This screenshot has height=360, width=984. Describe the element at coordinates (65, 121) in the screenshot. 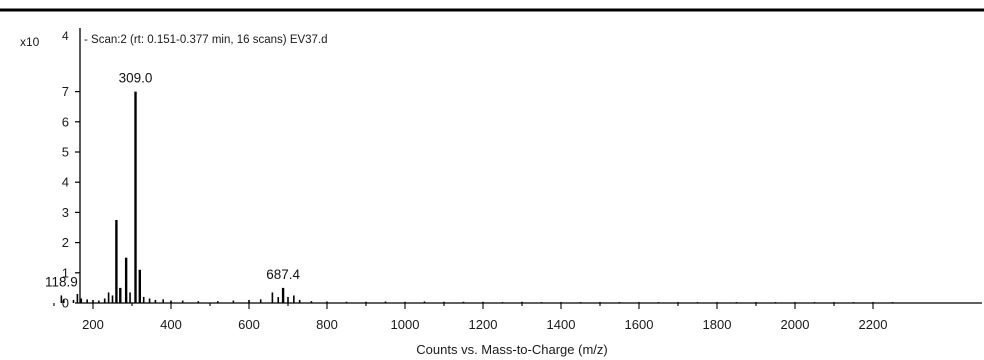

I see `y-tick-label: 6` at that location.